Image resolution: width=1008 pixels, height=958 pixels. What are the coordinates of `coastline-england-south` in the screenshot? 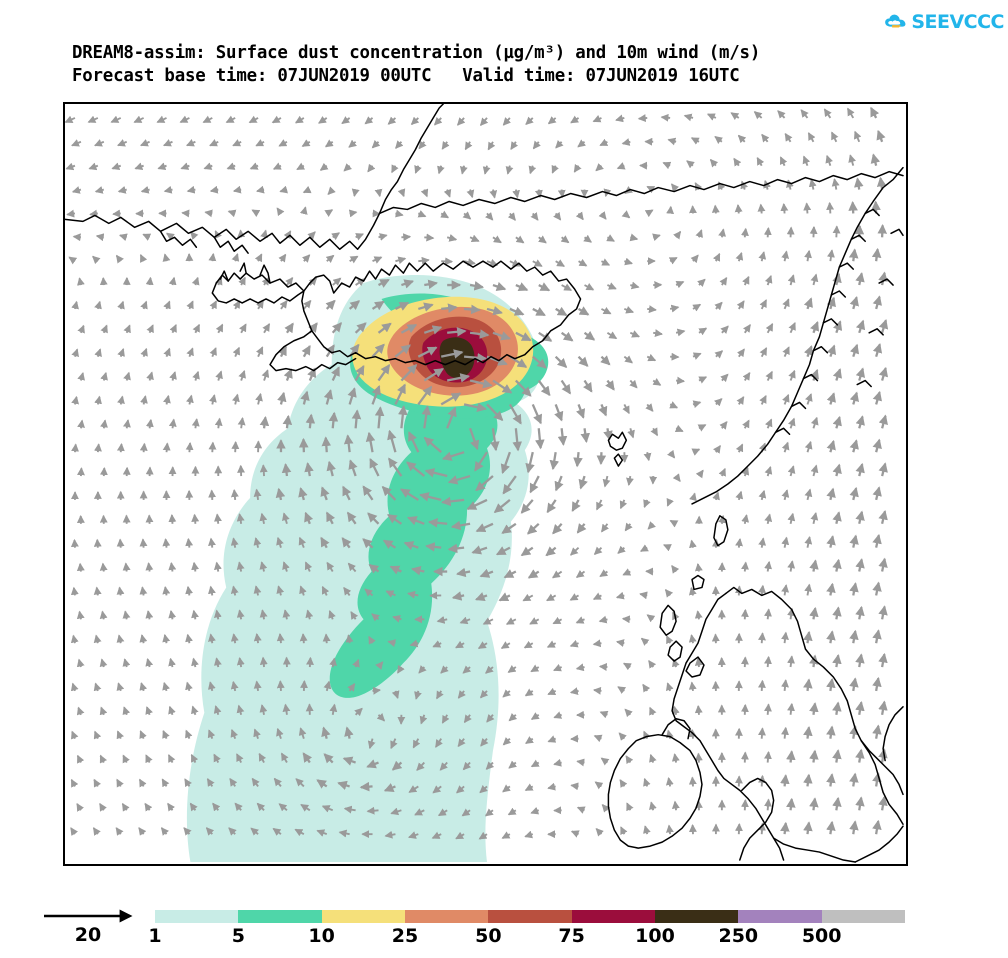 It's located at (814, 850).